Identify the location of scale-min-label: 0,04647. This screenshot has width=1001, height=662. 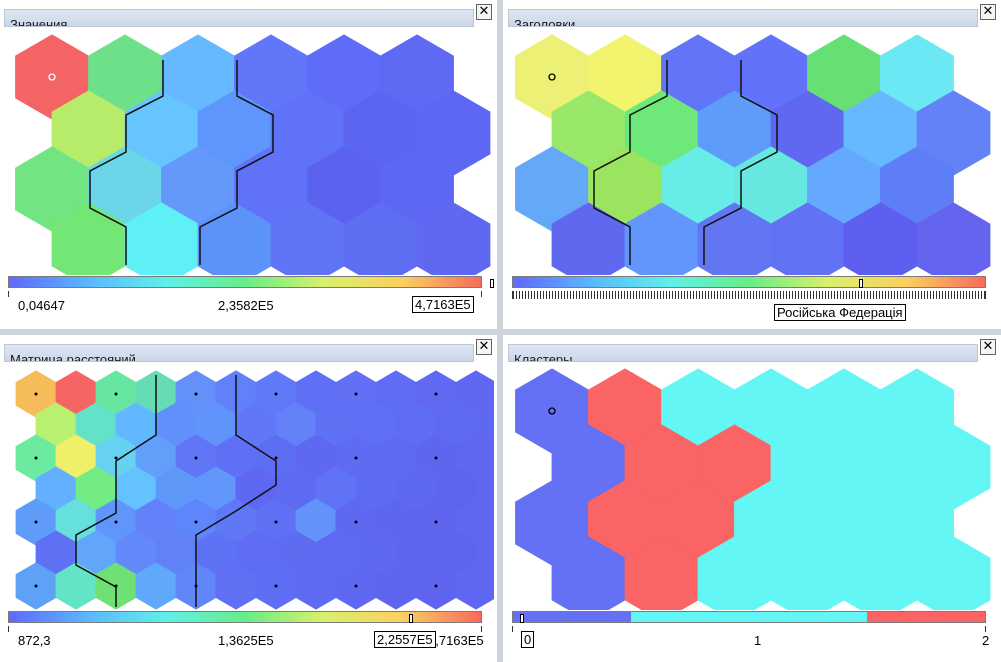
(41, 305).